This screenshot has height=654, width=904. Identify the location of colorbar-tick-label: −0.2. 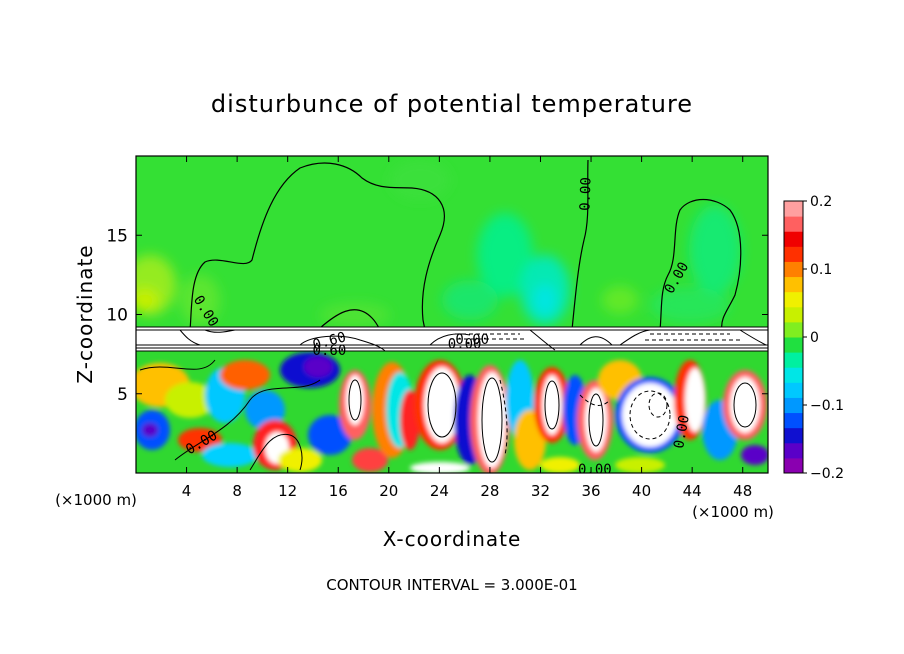
(827, 474).